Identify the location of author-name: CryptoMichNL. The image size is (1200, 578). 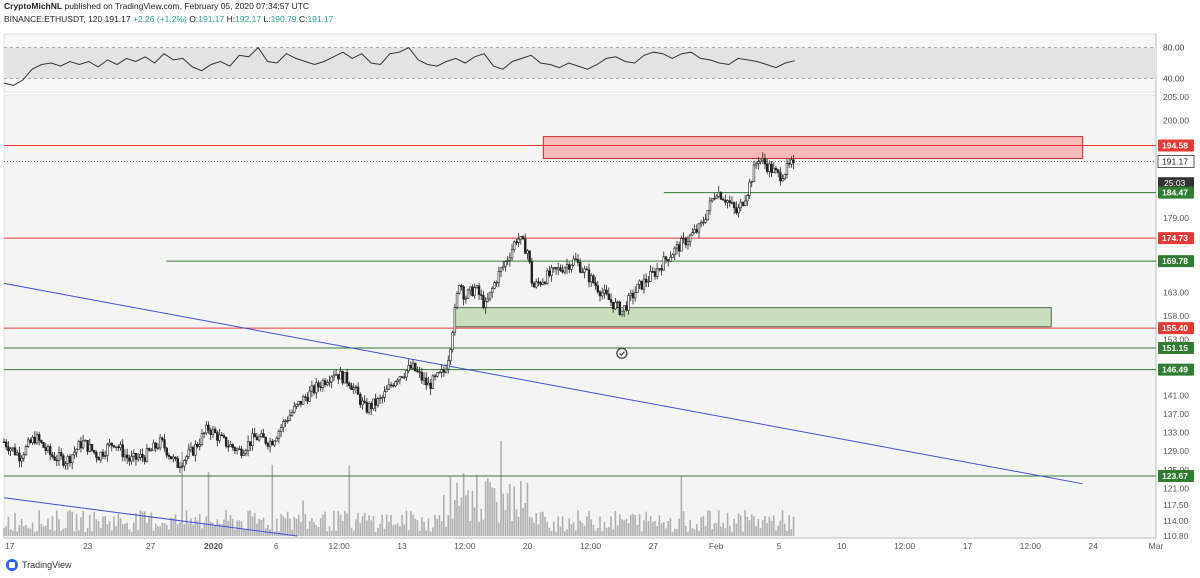
(33, 6).